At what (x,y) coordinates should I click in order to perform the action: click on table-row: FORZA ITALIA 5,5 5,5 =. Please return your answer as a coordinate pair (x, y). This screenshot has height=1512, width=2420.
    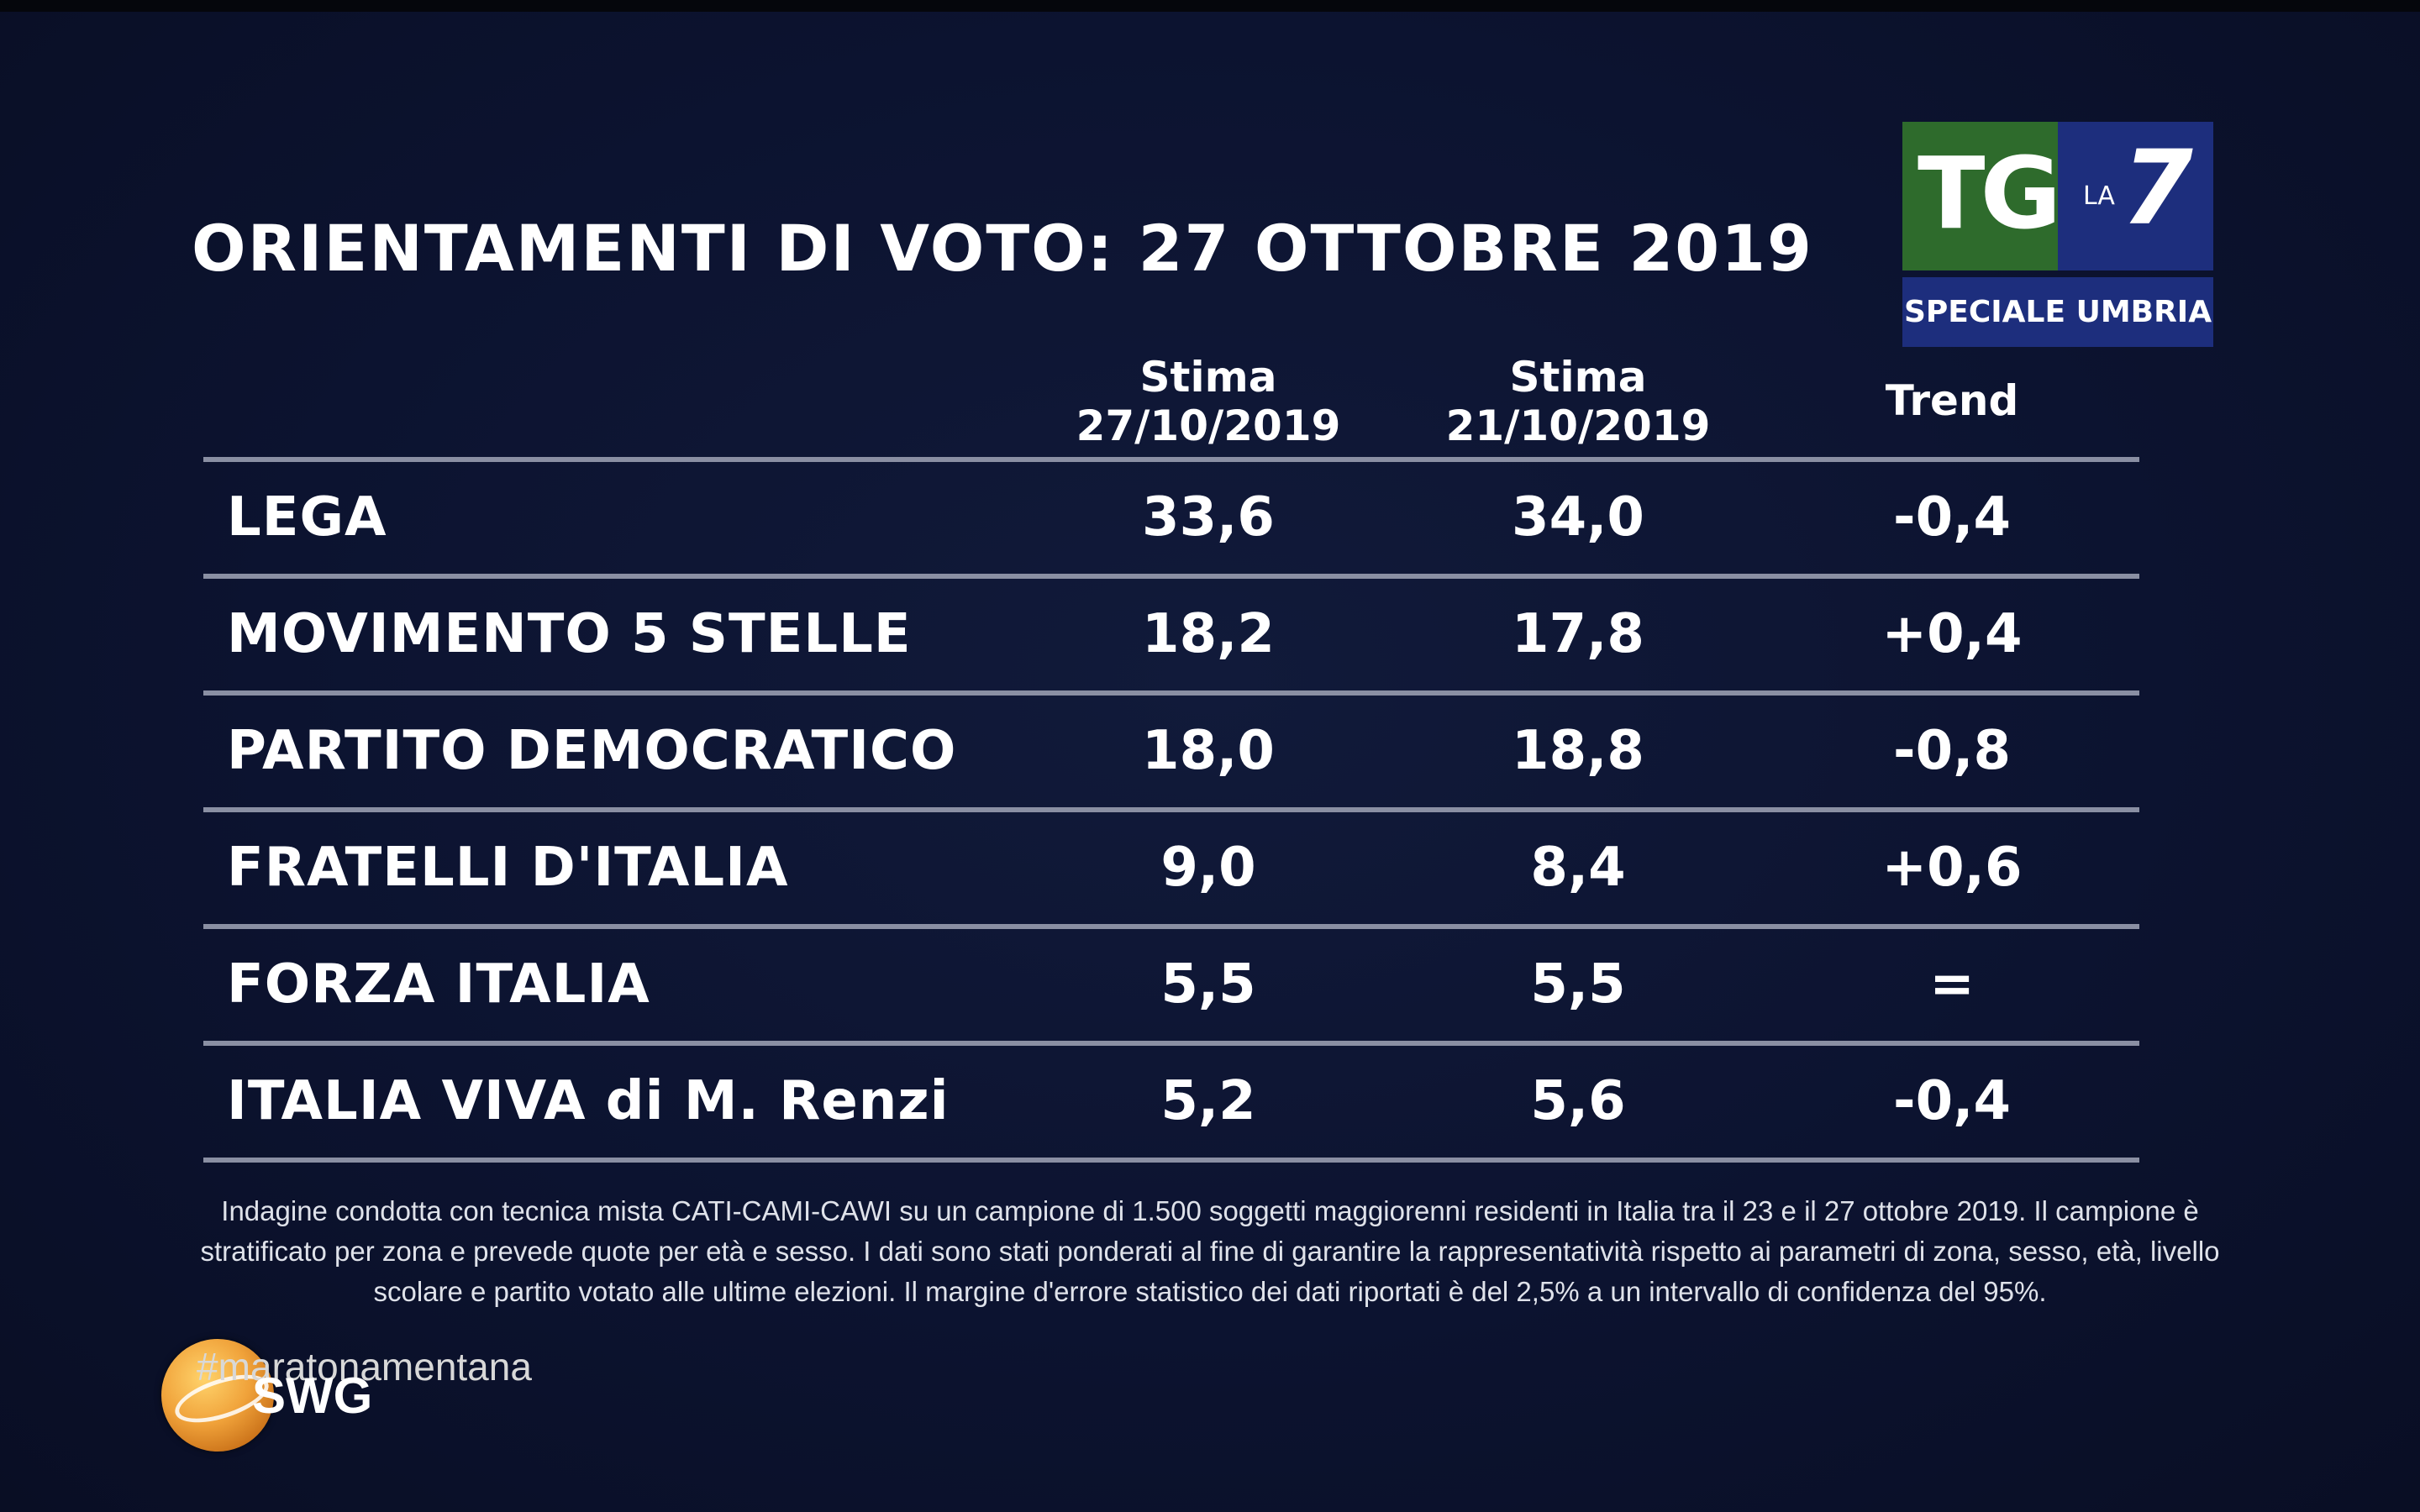
    Looking at the image, I should click on (1171, 985).